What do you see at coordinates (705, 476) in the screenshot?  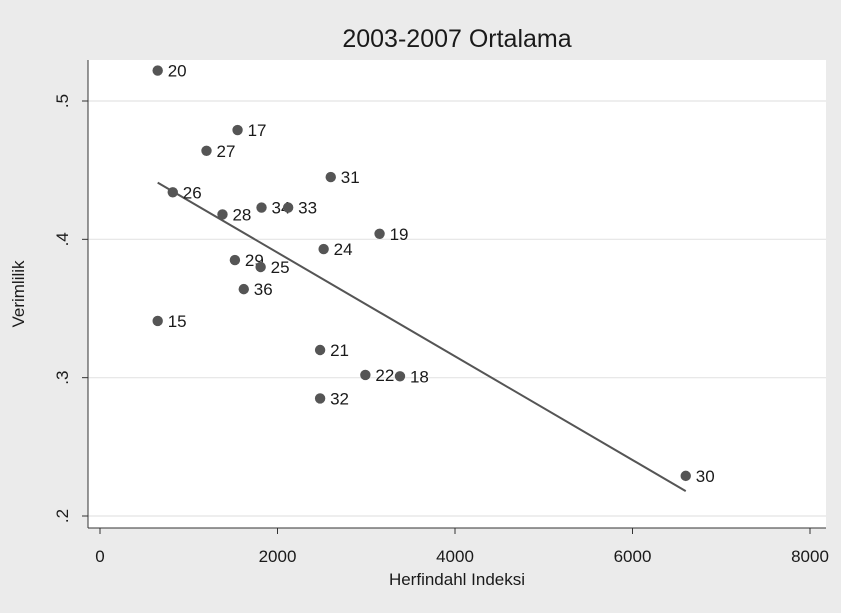 I see `point-label: 30` at bounding box center [705, 476].